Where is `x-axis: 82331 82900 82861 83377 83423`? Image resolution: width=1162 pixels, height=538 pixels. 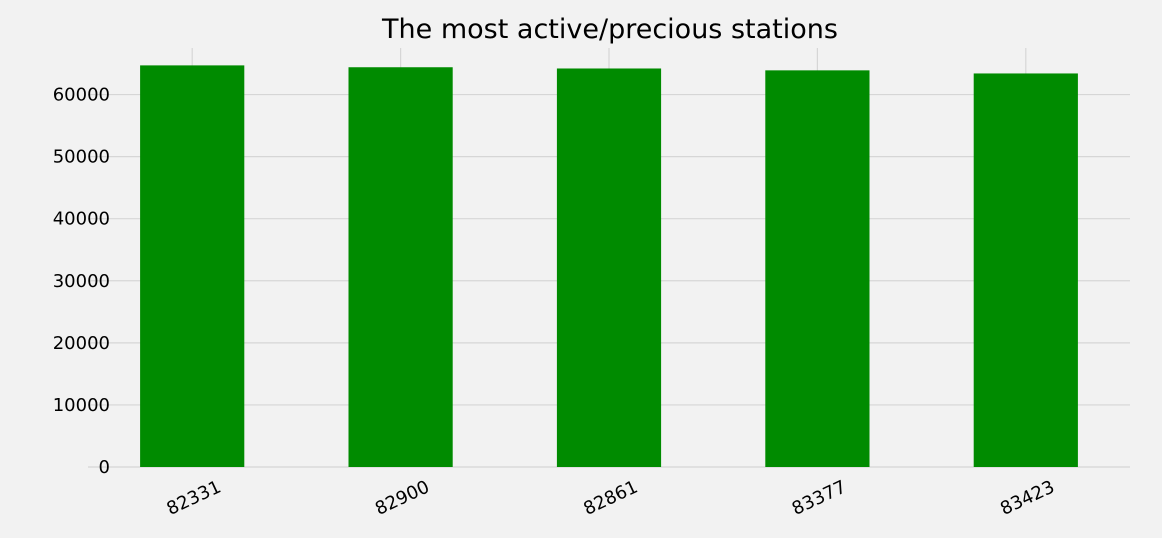 x-axis: 82331 82900 82861 83377 83423 is located at coordinates (611, 497).